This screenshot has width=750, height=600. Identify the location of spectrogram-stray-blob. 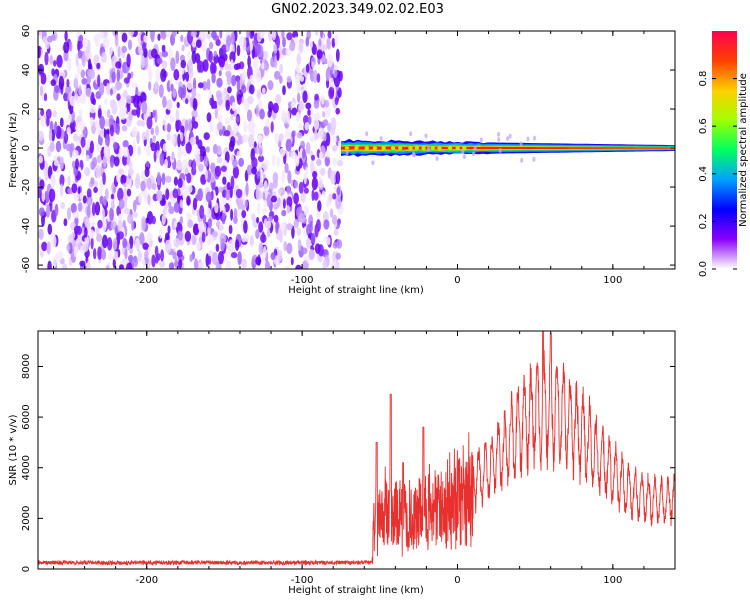
(437, 159).